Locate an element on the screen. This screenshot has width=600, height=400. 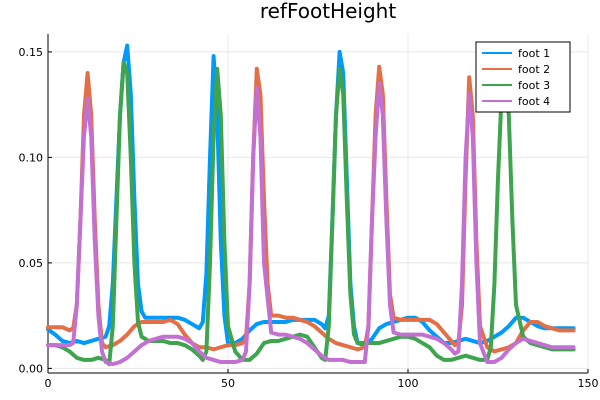
y-tick-label: 0.00 is located at coordinates (31, 368).